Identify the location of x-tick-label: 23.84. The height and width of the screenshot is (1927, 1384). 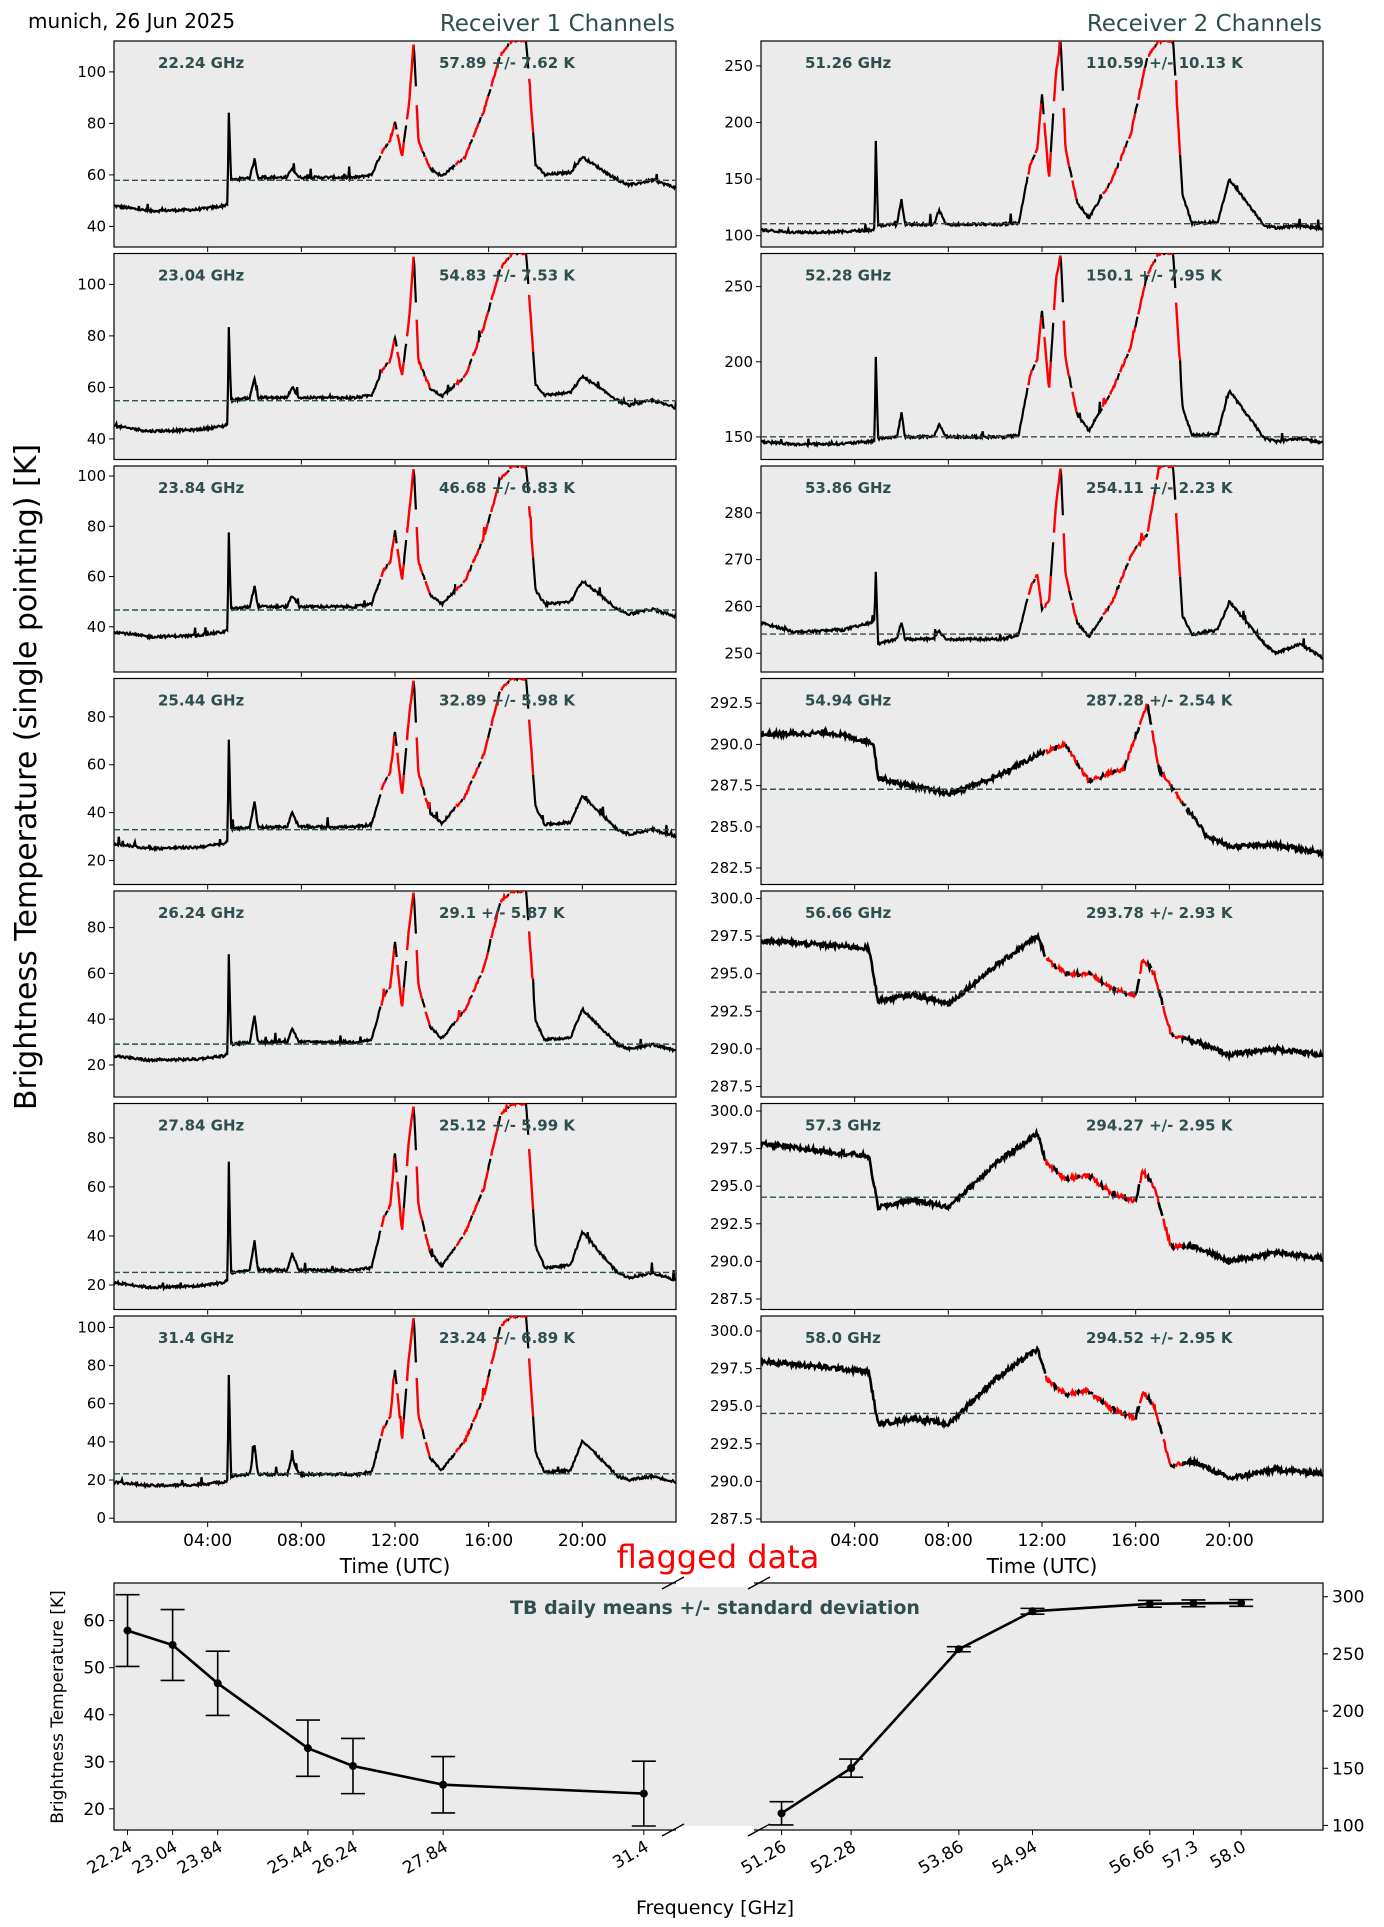
(200, 1858).